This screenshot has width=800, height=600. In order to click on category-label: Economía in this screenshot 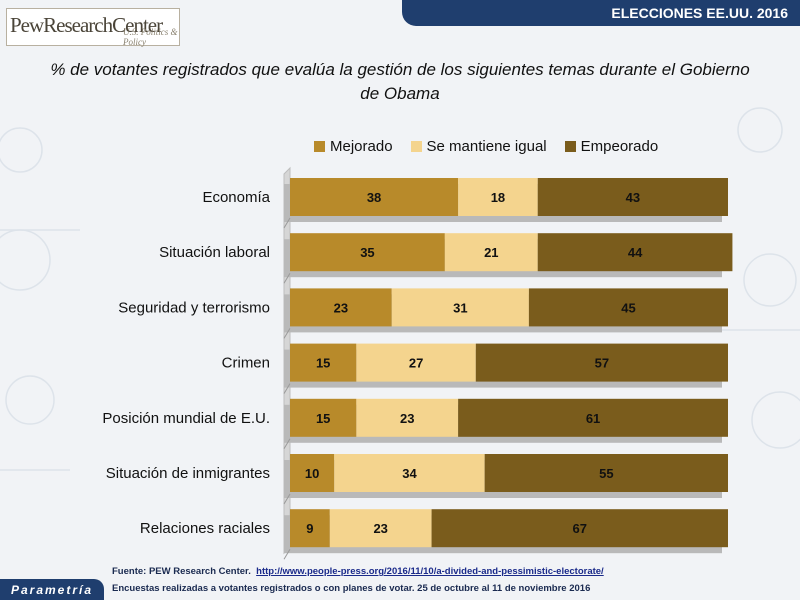, I will do `click(236, 197)`.